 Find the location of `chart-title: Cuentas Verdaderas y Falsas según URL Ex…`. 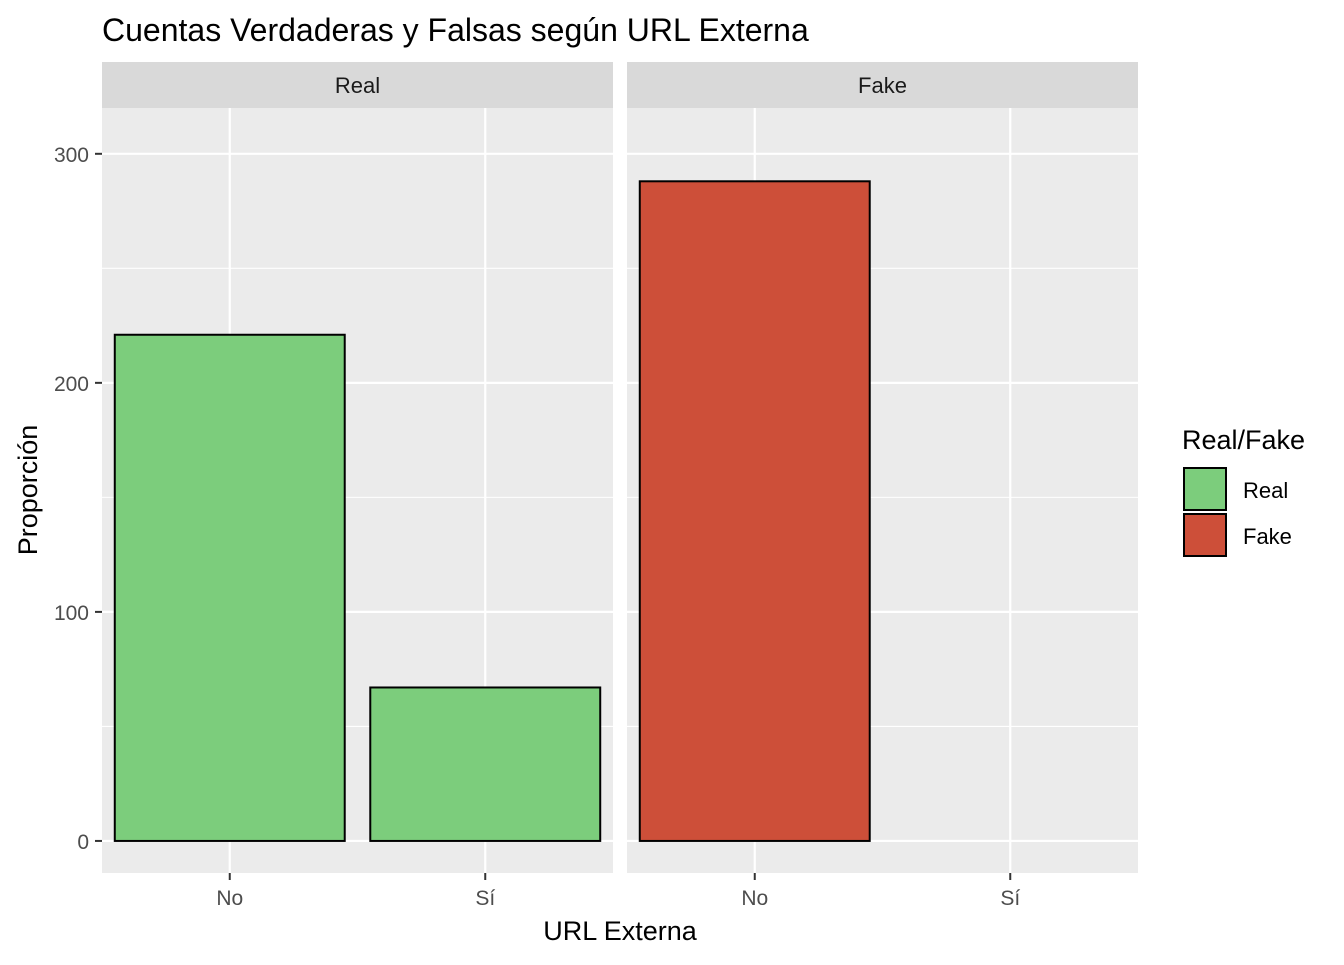

chart-title: Cuentas Verdaderas y Falsas según URL Ex… is located at coordinates (455, 30).